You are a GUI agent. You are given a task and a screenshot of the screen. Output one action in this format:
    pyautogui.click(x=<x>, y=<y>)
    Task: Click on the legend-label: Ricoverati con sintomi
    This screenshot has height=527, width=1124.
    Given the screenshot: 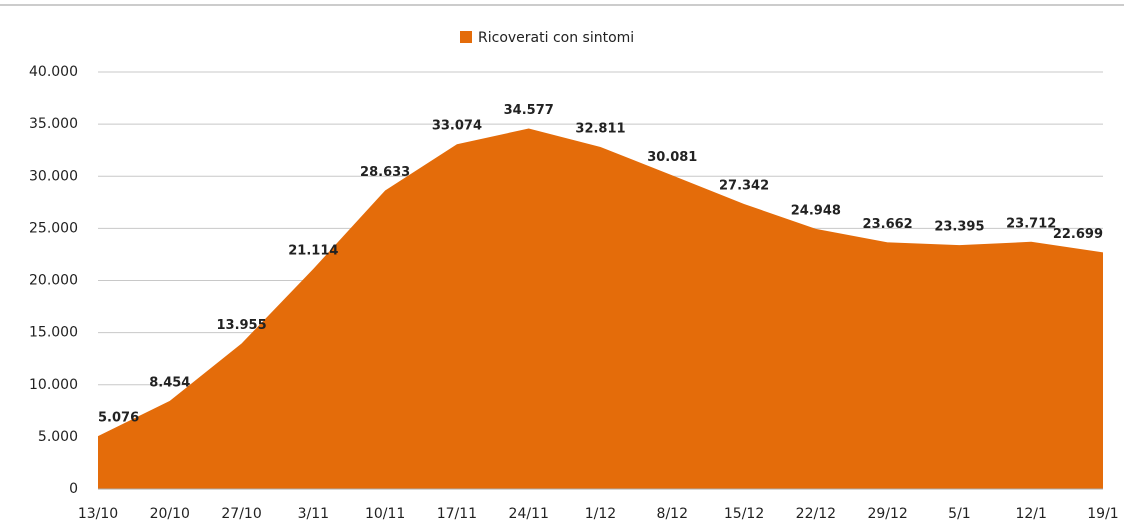 What is the action you would take?
    pyautogui.click(x=556, y=38)
    